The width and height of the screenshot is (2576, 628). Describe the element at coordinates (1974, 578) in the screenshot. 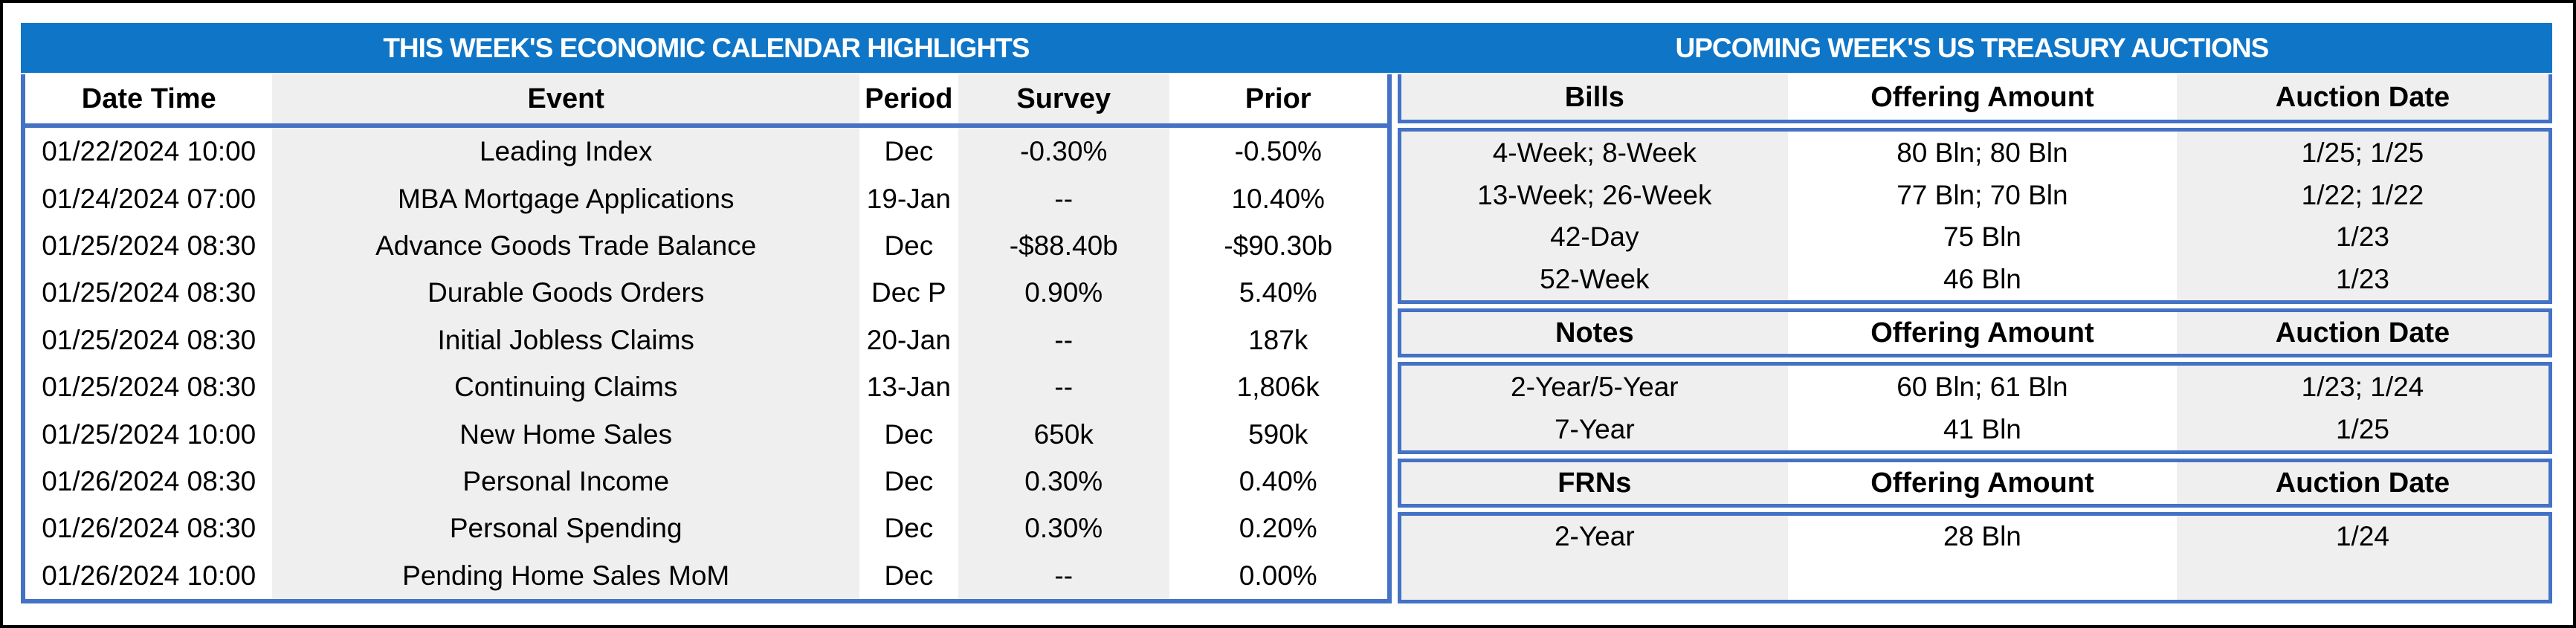

I see `empty-row` at that location.